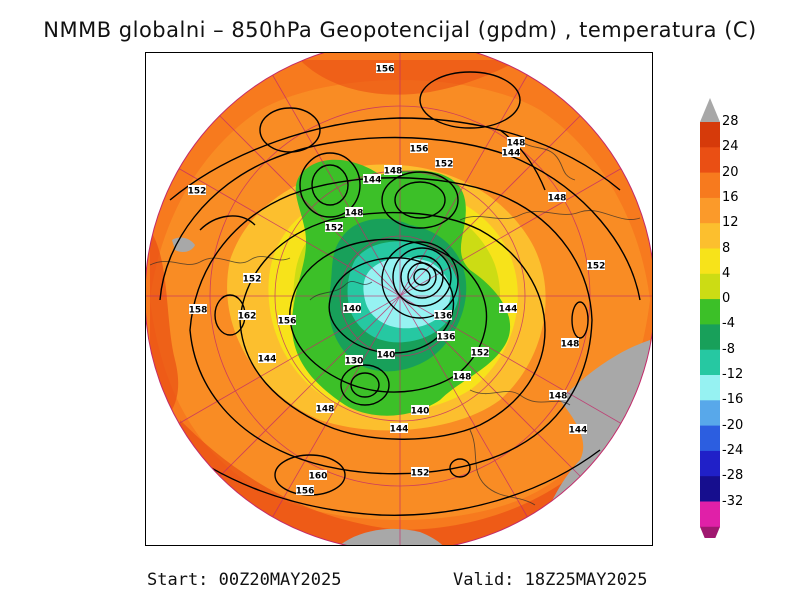 The width and height of the screenshot is (800, 600). Describe the element at coordinates (730, 223) in the screenshot. I see `colorbar-tick-label: 12` at that location.